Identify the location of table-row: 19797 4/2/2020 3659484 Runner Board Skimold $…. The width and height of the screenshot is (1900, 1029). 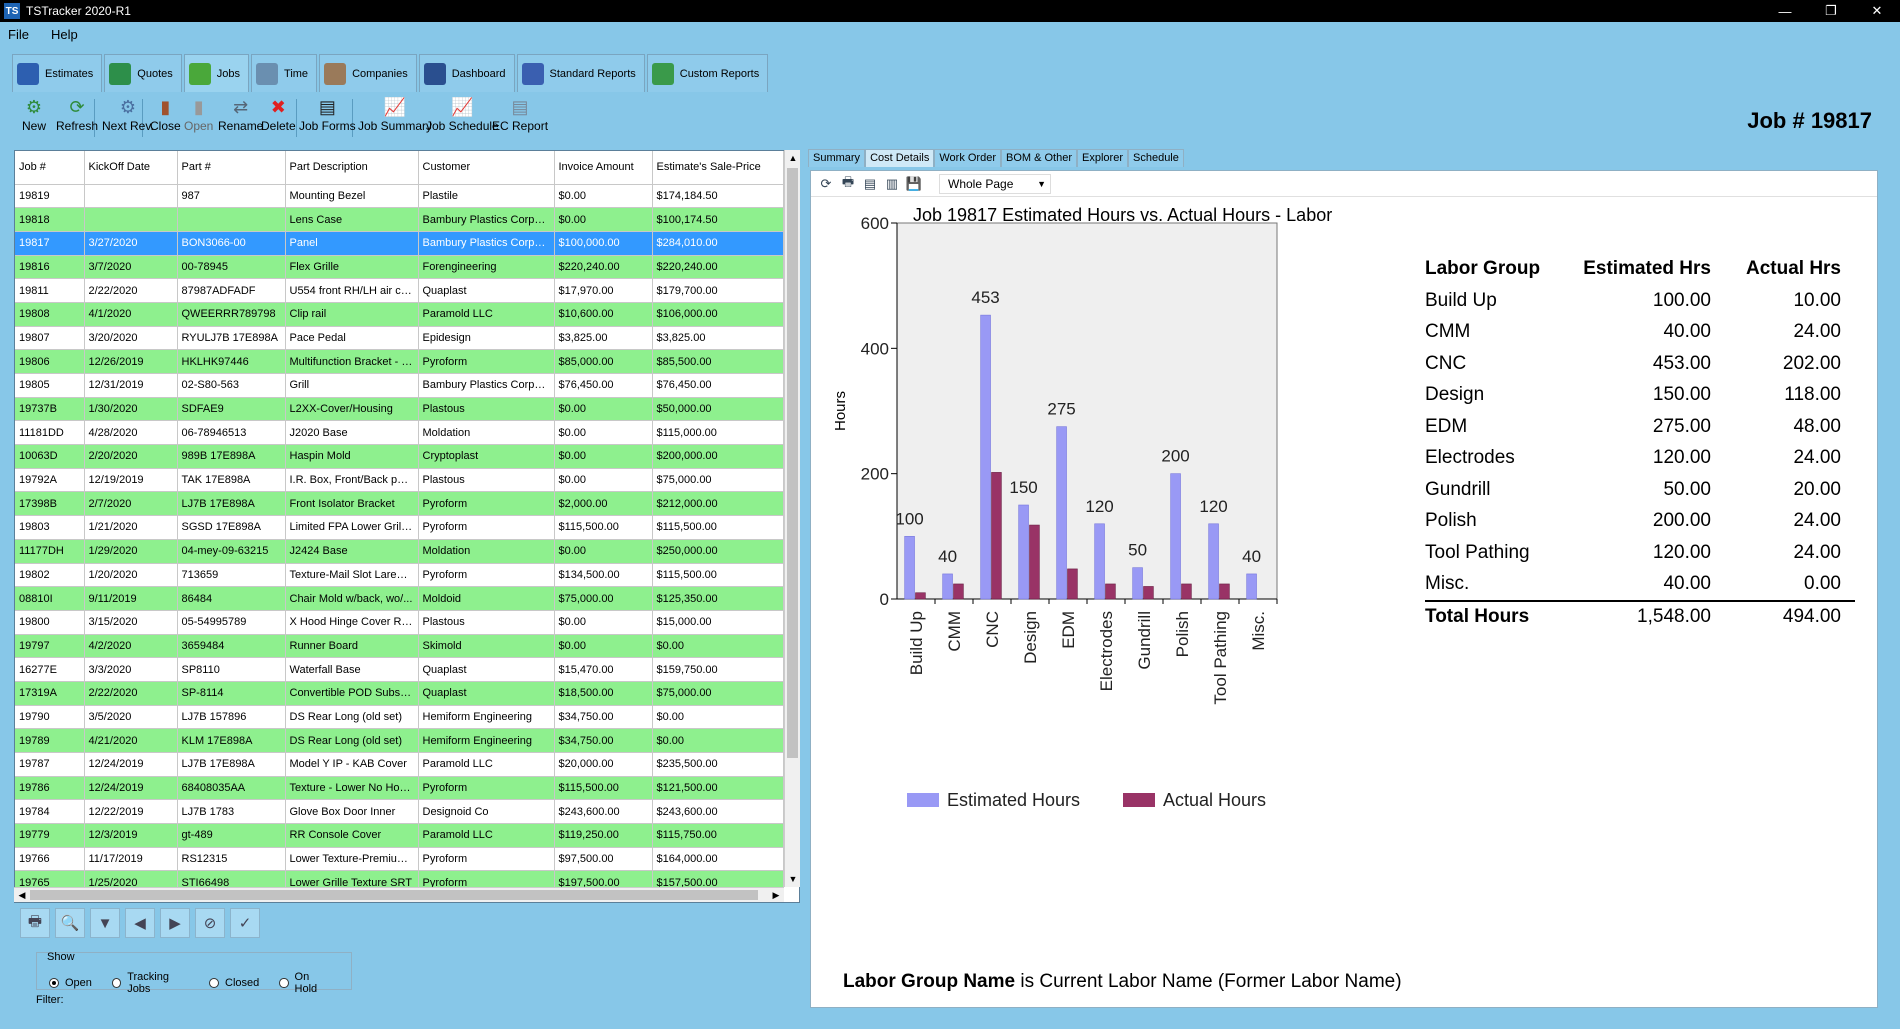
(399, 646).